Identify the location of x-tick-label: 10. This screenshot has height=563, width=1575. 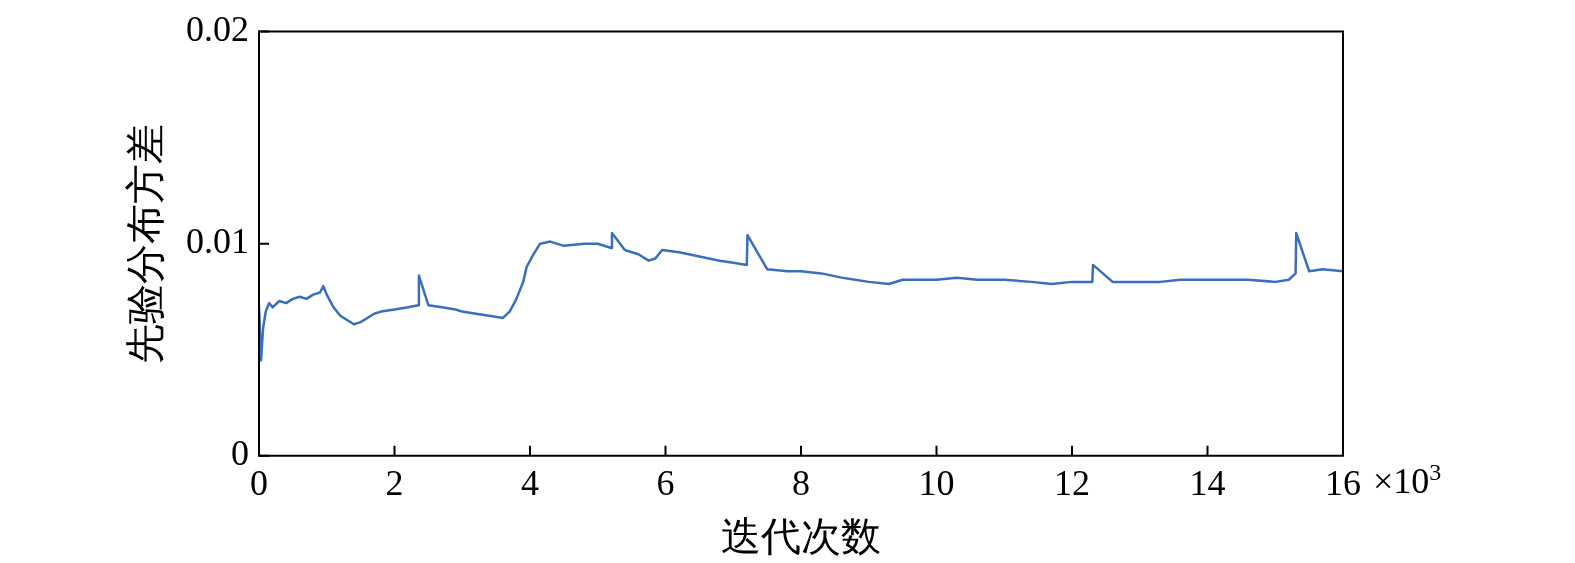
(936, 482).